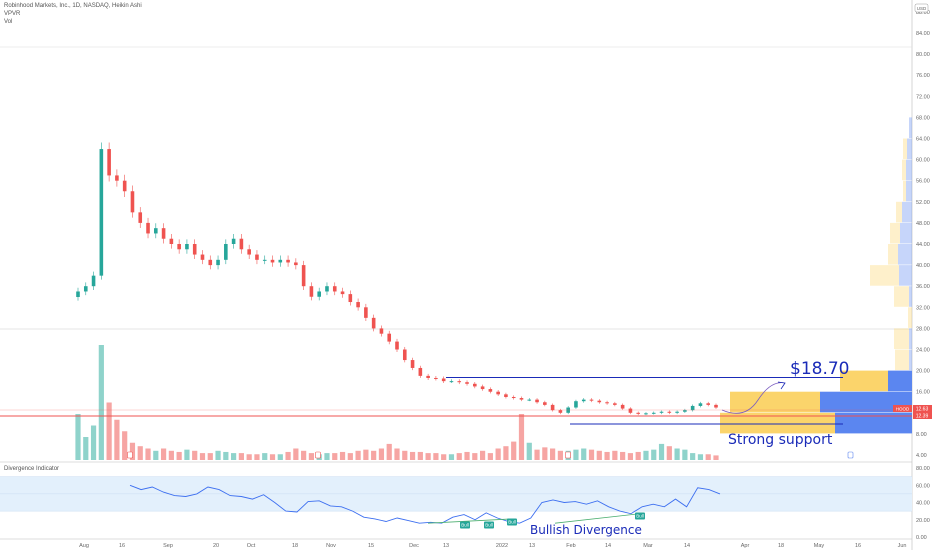 The height and width of the screenshot is (550, 932). Describe the element at coordinates (923, 393) in the screenshot. I see `price-tick: 16.00` at that location.